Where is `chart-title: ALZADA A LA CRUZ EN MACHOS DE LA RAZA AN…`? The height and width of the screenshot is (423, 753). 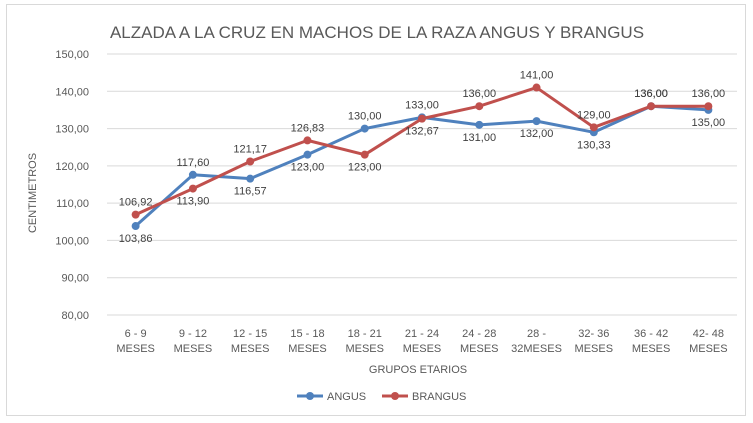 chart-title: ALZADA A LA CRUZ EN MACHOS DE LA RAZA AN… is located at coordinates (377, 32).